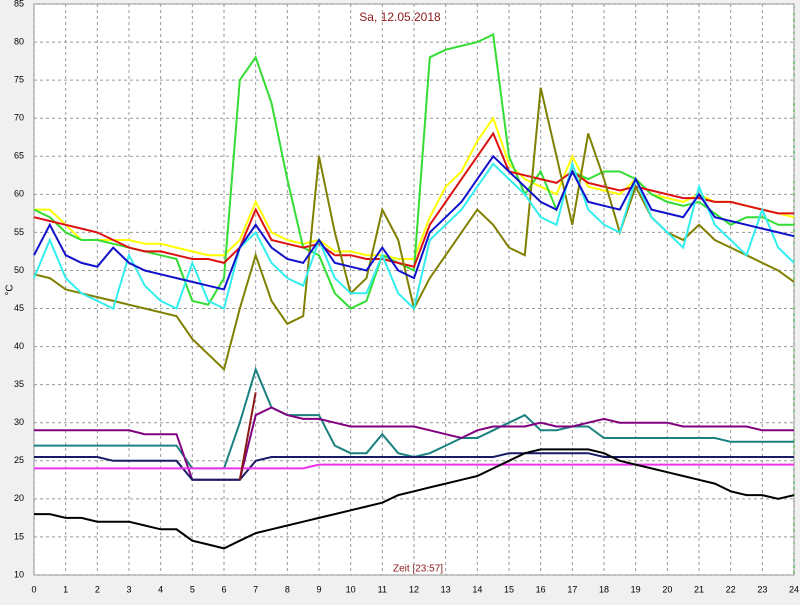  Describe the element at coordinates (699, 589) in the screenshot. I see `x-tick-label: 21` at that location.